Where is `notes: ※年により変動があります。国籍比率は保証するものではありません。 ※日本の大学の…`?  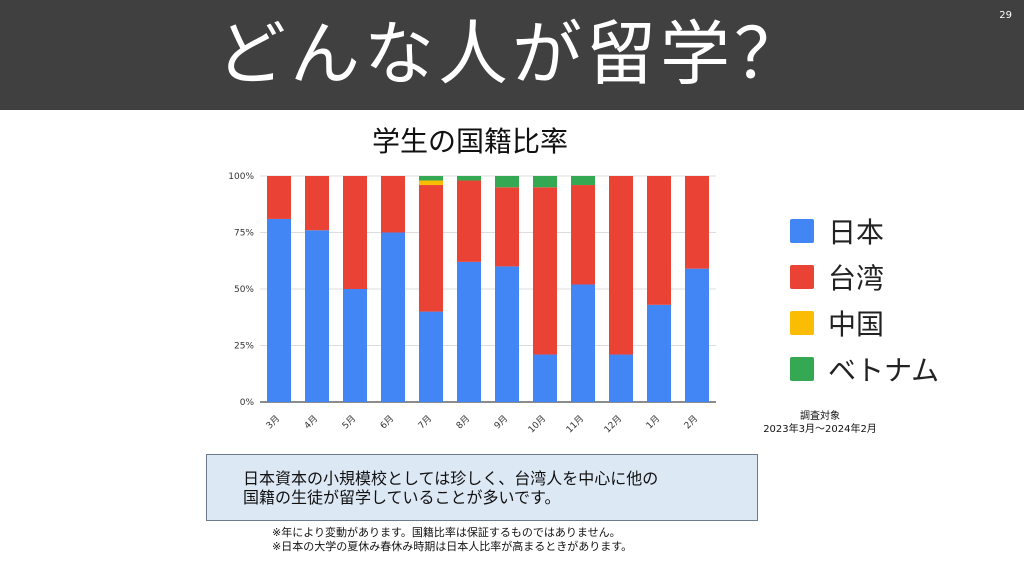 notes: ※年により変動があります。国籍比率は保証するものではありません。 ※日本の大学の… is located at coordinates (452, 540).